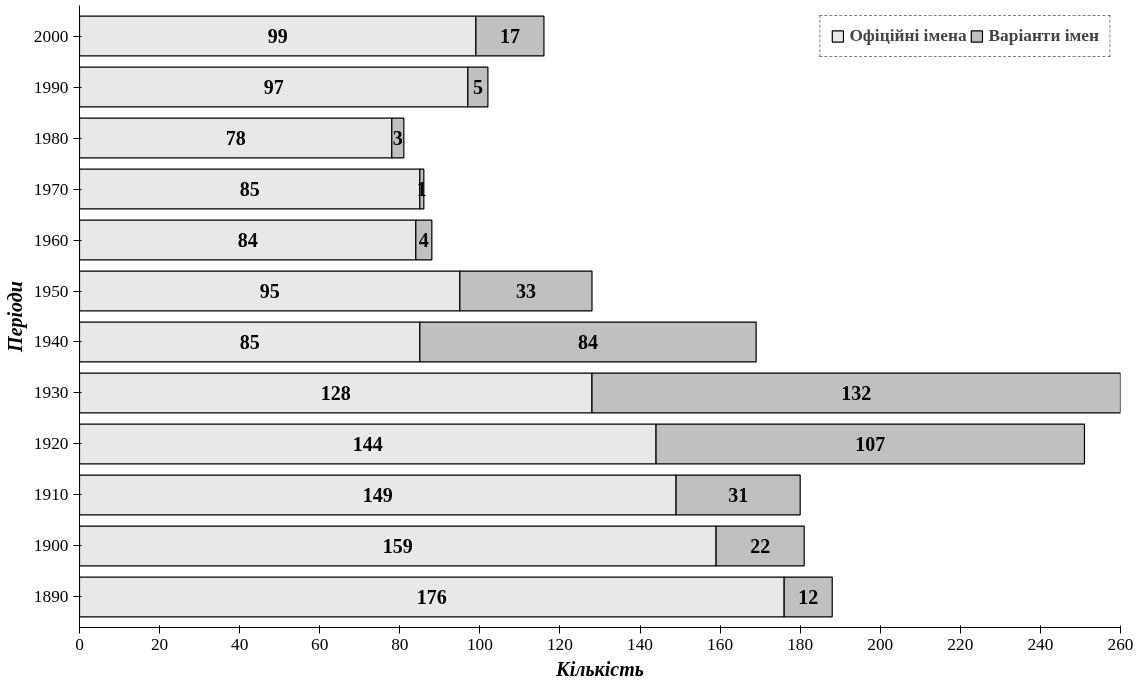 The image size is (1145, 687). I want to click on data-label: 78, so click(235, 138).